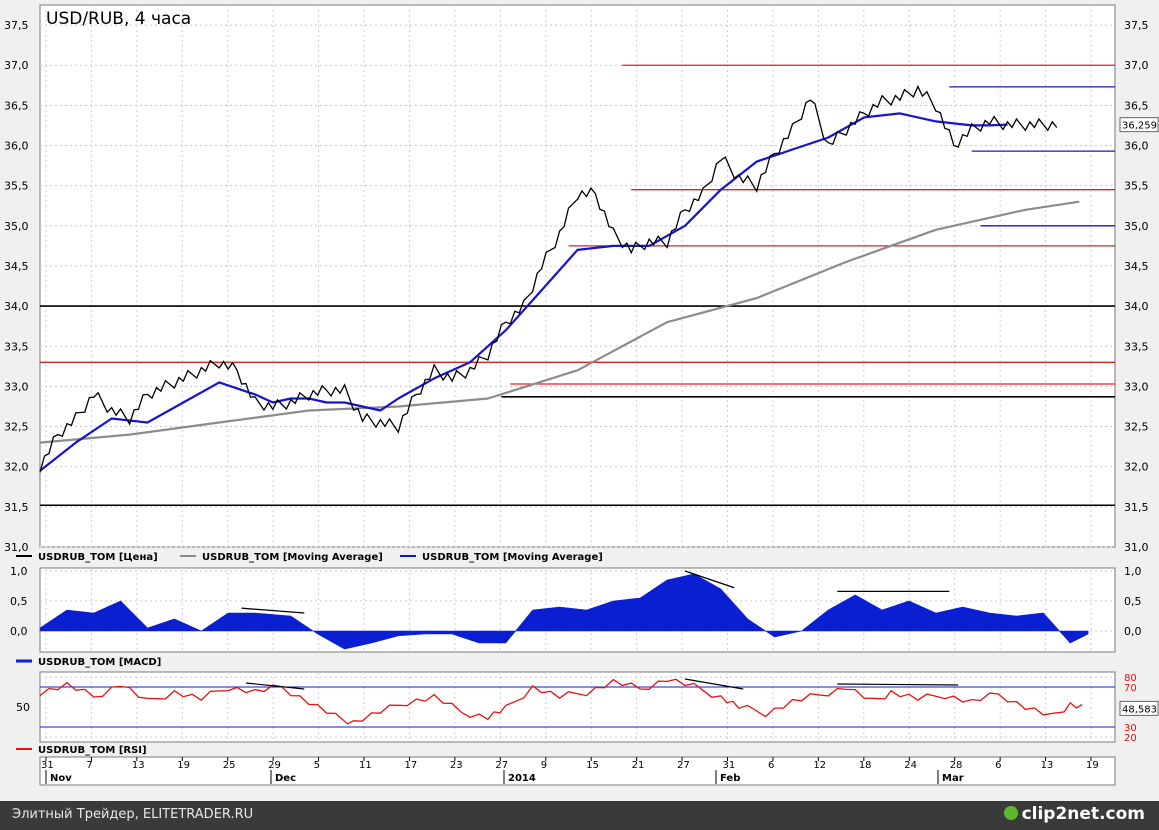  Describe the element at coordinates (16, 266) in the screenshot. I see `y-tick-label-left: 34,5` at that location.